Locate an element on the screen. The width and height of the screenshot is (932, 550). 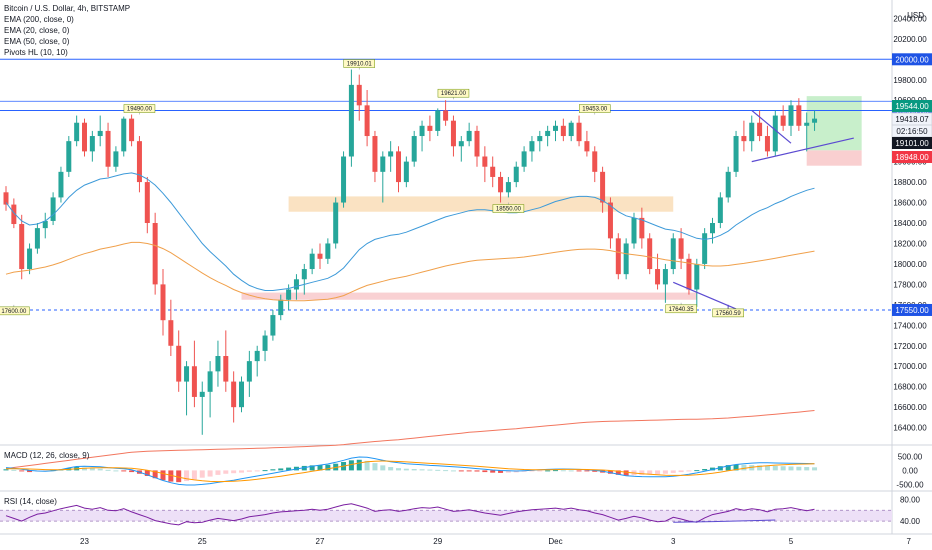
ema50-legend: EMA (50, close, 0) is located at coordinates (37, 41).